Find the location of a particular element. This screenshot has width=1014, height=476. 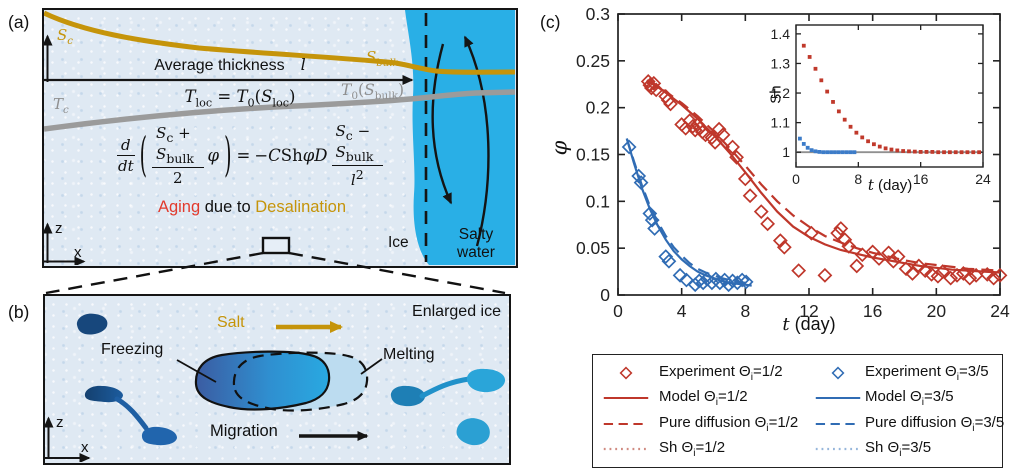

y-tick-label: 0.2 is located at coordinates (598, 108).